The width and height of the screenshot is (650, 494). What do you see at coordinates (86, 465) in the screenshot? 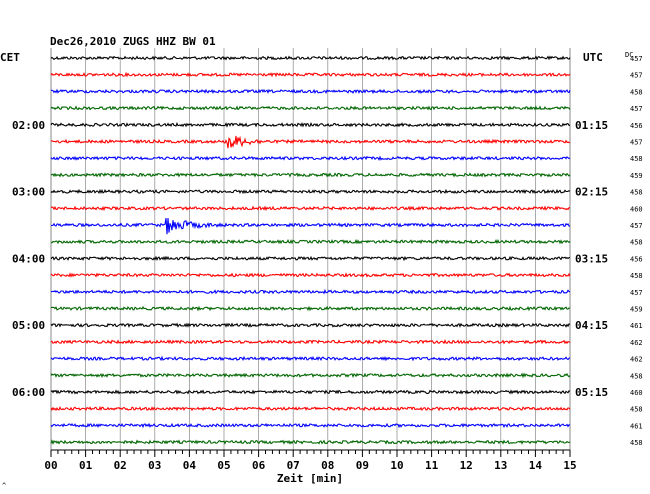
I see `x-tick-label: 01` at bounding box center [86, 465].